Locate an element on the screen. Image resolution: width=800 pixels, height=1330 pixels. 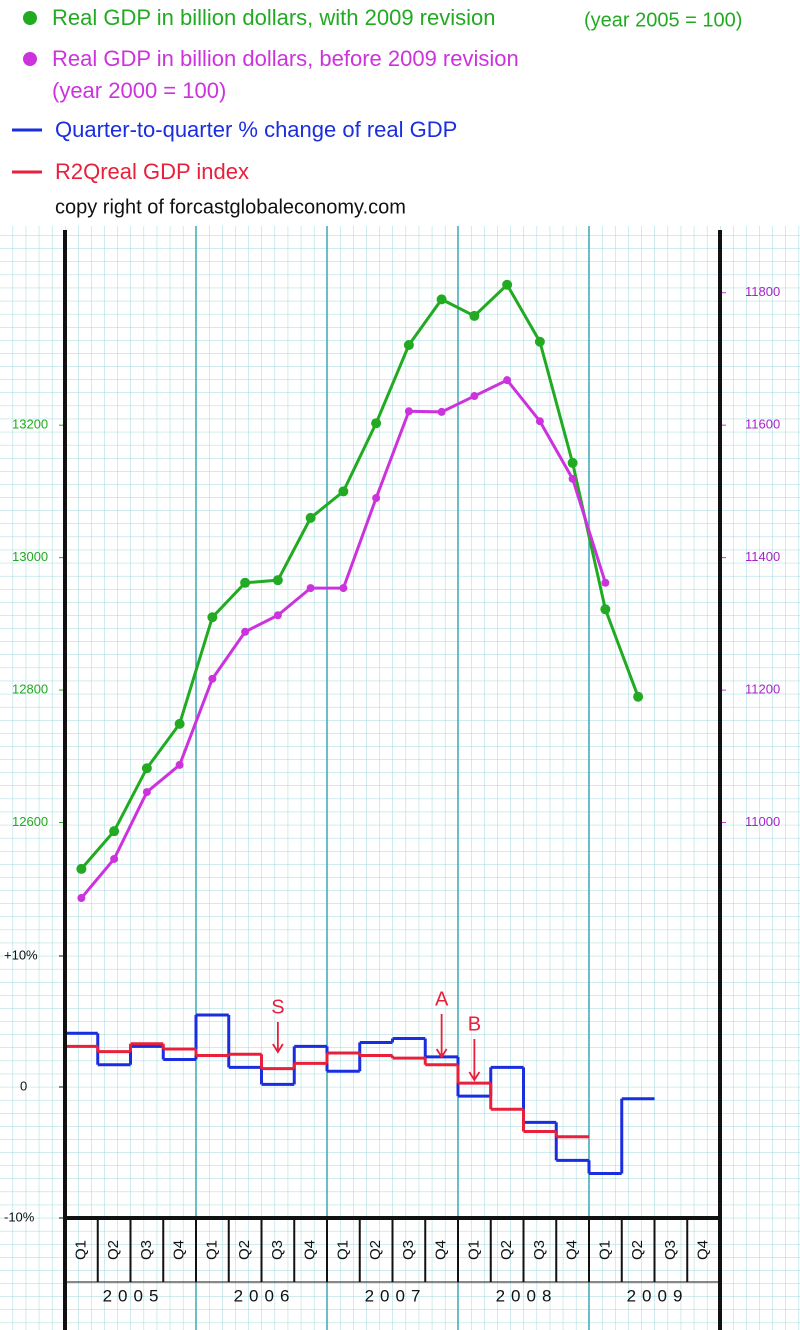
y2-tick-label: 11000 is located at coordinates (762, 821).